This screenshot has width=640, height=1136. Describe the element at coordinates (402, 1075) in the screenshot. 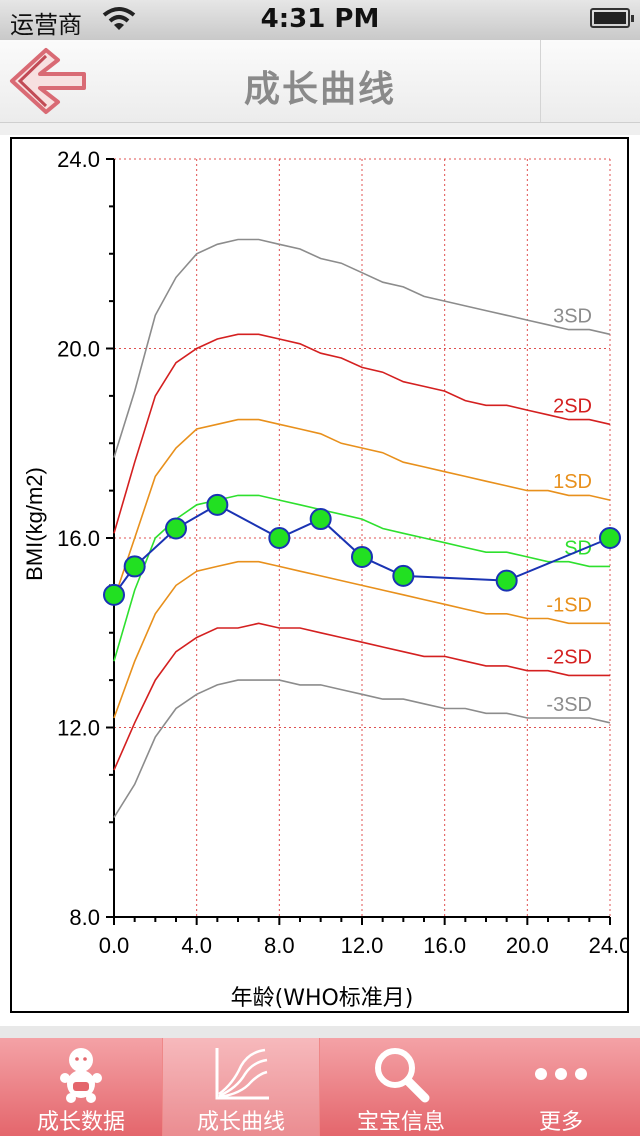

I see `magnifier-icon` at that location.